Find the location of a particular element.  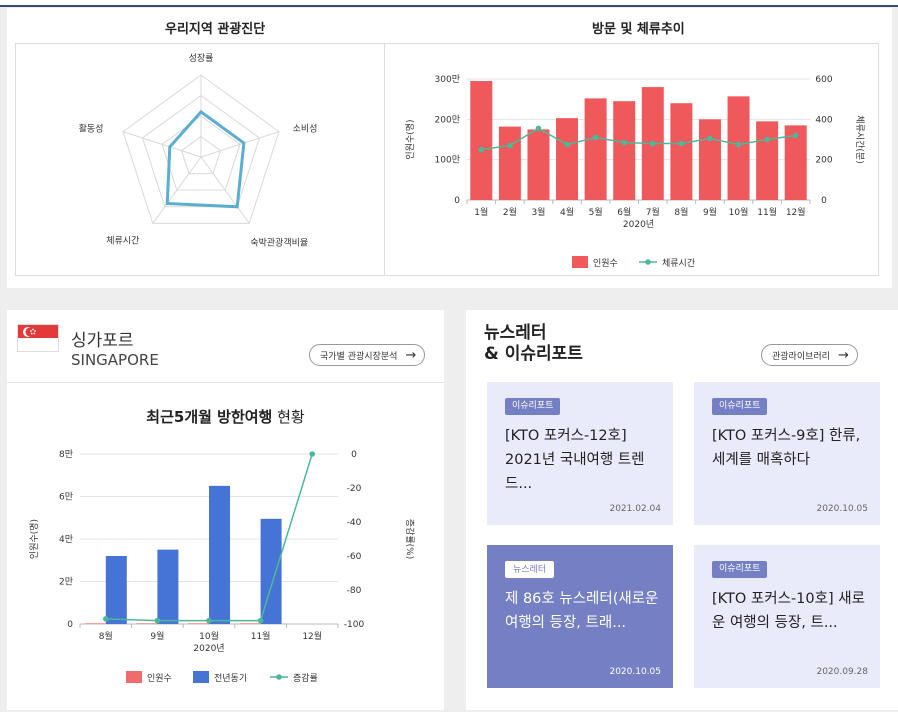

x-tick-label: 11월 is located at coordinates (261, 636).